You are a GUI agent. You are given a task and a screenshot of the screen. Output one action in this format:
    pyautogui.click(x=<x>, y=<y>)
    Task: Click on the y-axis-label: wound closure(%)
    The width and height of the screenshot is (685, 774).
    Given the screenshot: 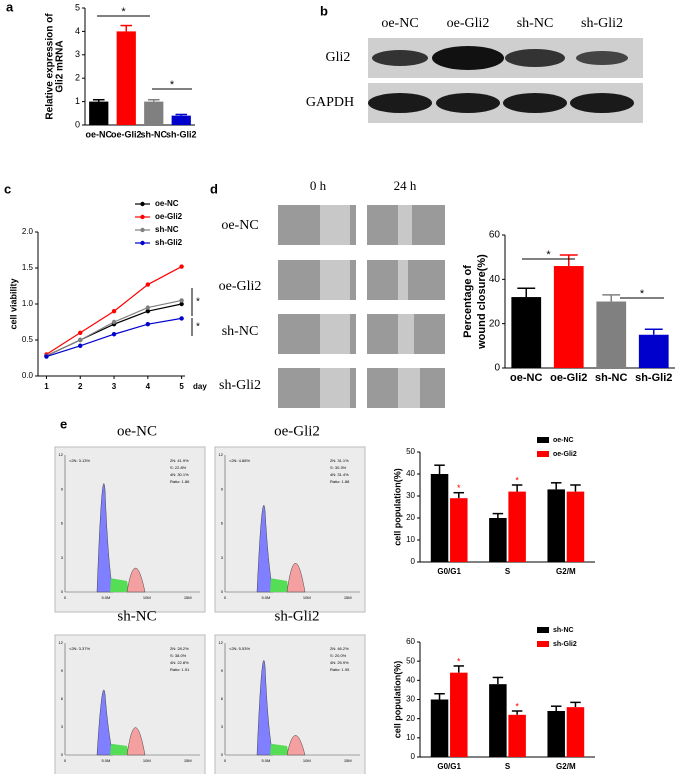 What is the action you would take?
    pyautogui.click(x=482, y=302)
    